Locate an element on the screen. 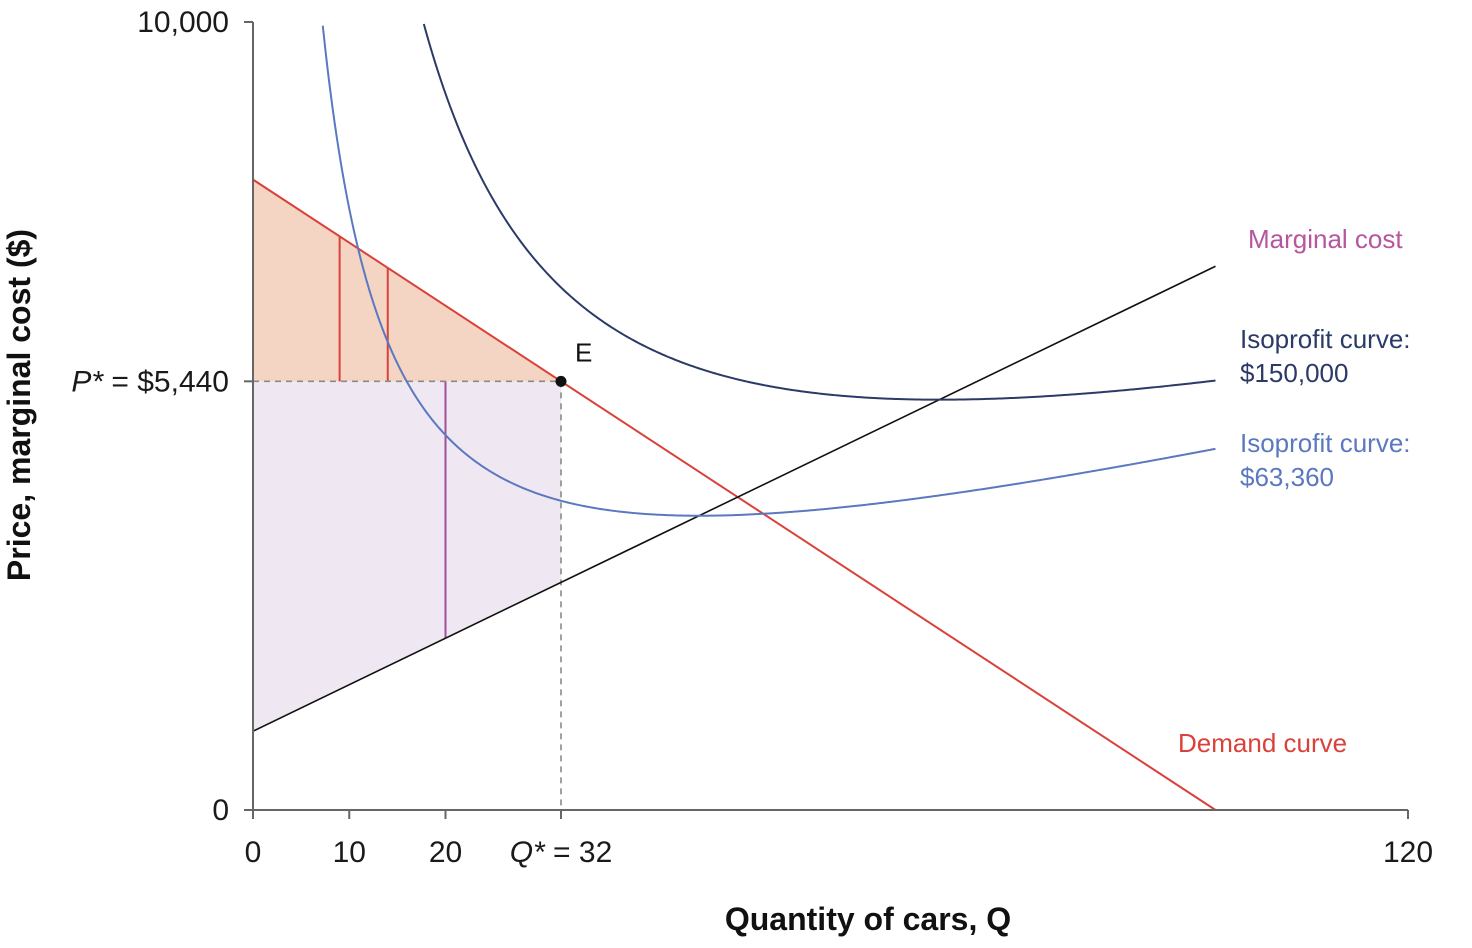 This screenshot has width=1472, height=948. x-tick-label-32: Q* = 32 is located at coordinates (561, 852).